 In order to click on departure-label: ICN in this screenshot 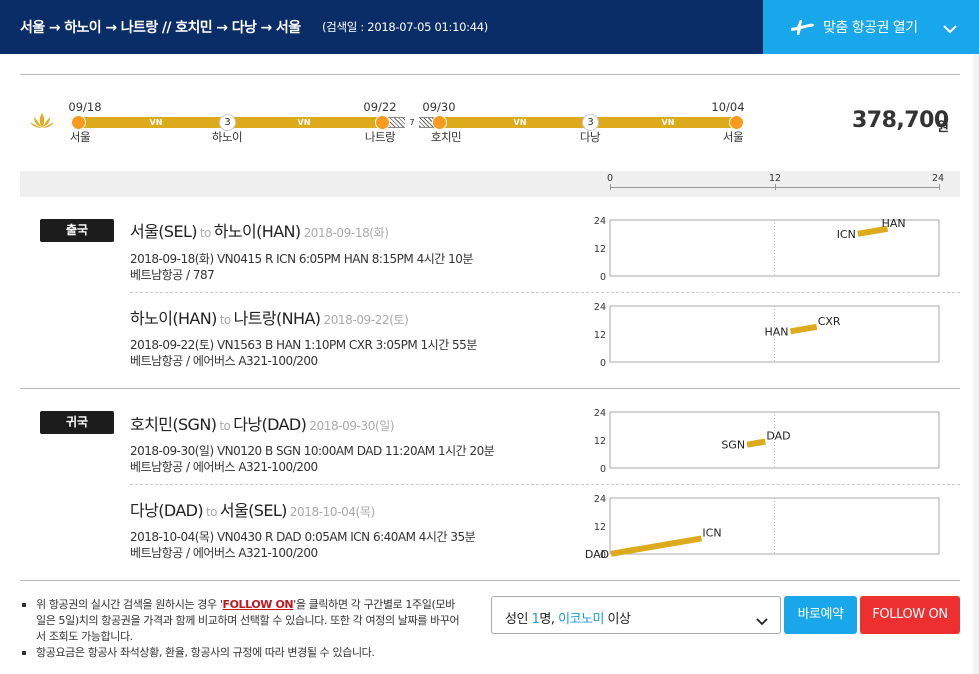, I will do `click(846, 234)`.